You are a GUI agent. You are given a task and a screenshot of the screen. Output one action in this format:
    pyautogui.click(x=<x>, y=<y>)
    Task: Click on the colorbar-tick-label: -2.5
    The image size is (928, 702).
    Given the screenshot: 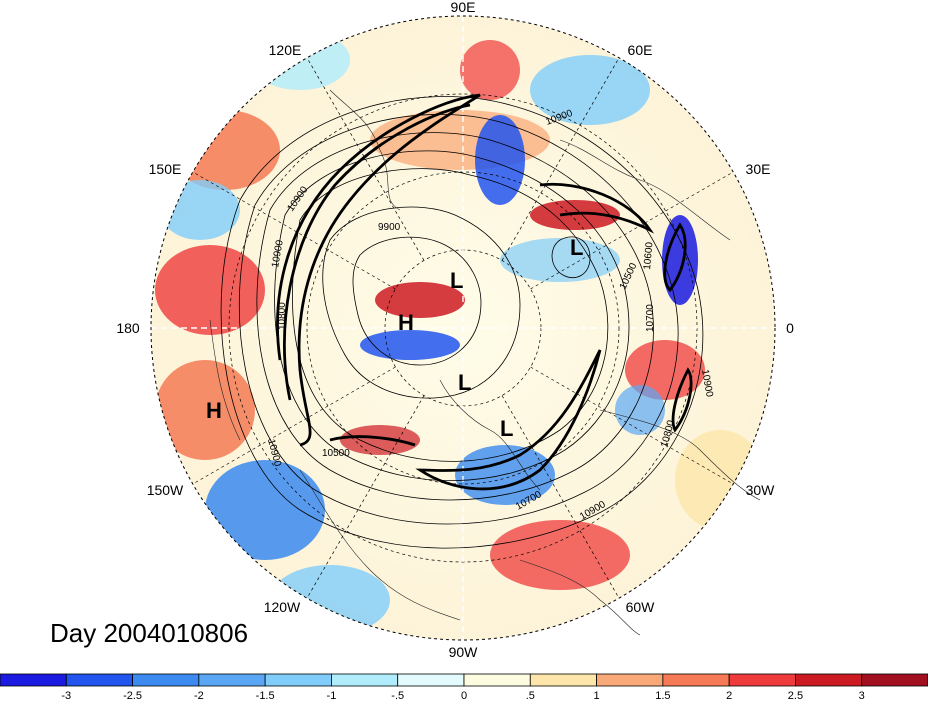 What is the action you would take?
    pyautogui.click(x=132, y=696)
    